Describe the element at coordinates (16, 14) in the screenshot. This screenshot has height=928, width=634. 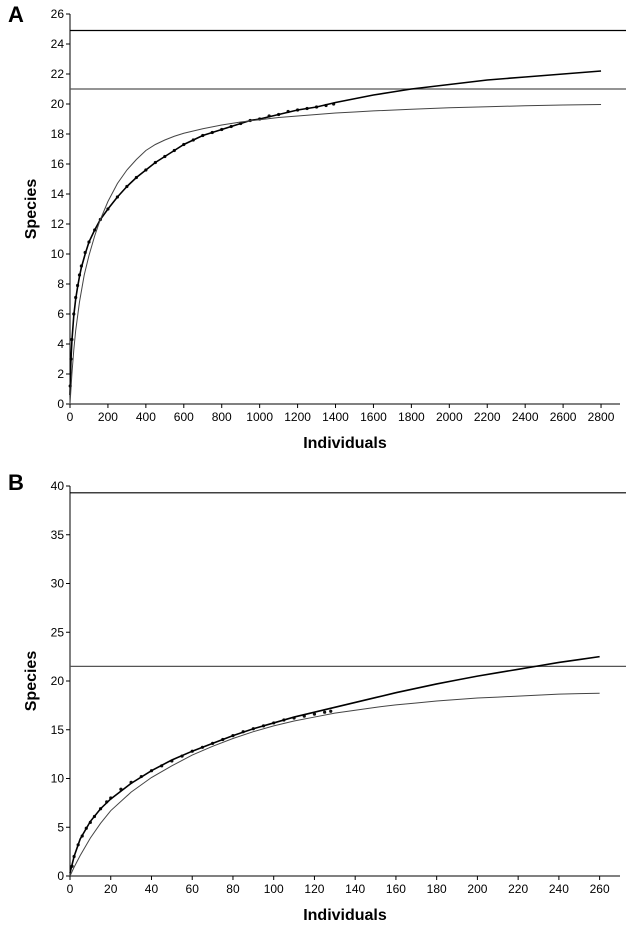
I see `panel-label-a: A` at that location.